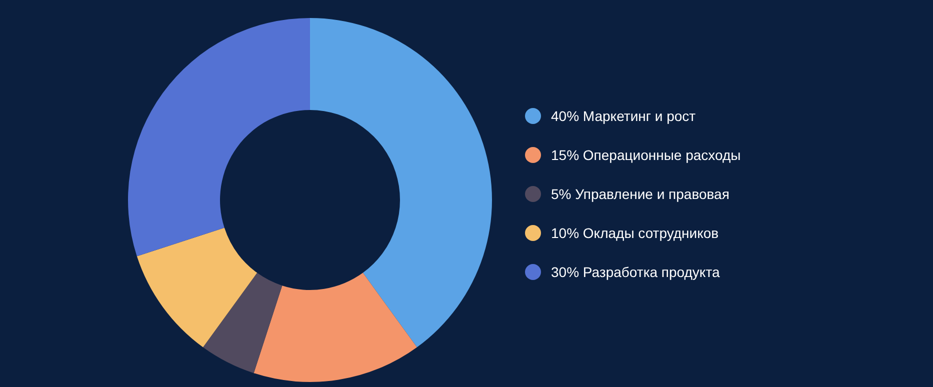 This screenshot has width=933, height=387. Describe the element at coordinates (635, 272) in the screenshot. I see `legend-label: 30% Разработка продукта` at that location.